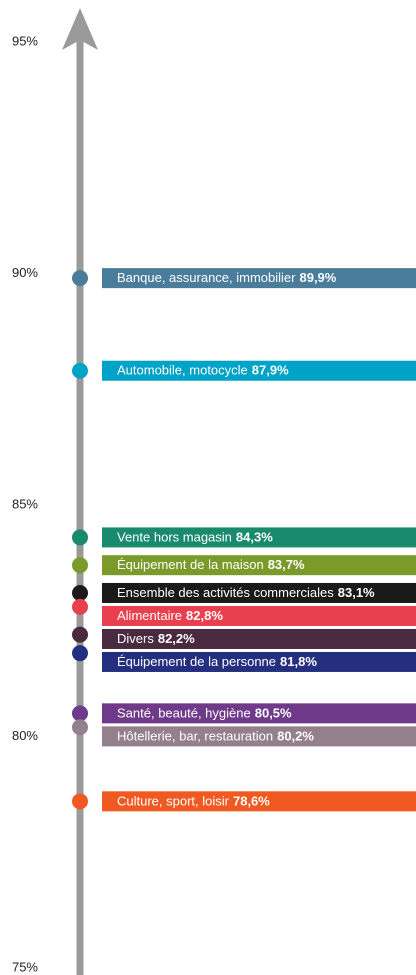 Image resolution: width=416 pixels, height=975 pixels. What do you see at coordinates (25, 966) in the screenshot?
I see `y-tick-label: 75%` at bounding box center [25, 966].